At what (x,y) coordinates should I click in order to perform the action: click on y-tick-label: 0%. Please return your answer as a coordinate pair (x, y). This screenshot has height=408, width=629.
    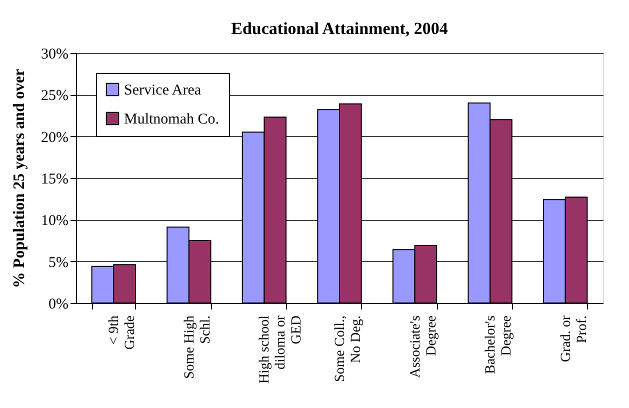
    Looking at the image, I should click on (58, 304).